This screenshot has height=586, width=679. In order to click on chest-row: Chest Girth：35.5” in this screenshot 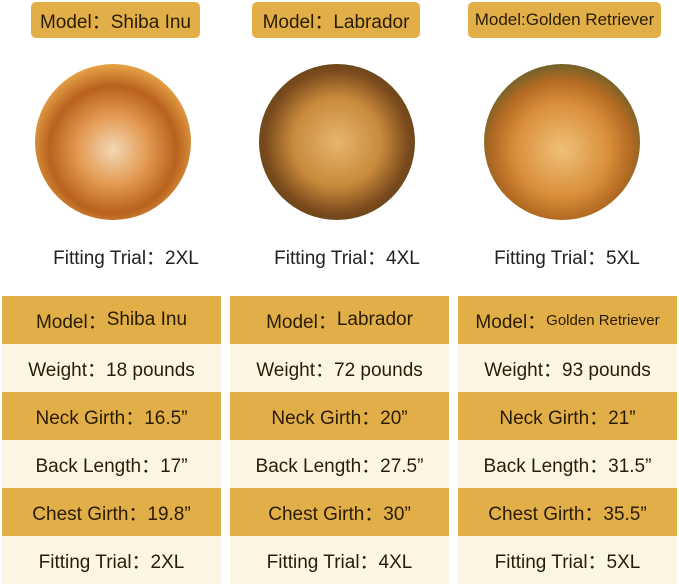, I will do `click(567, 512)`.